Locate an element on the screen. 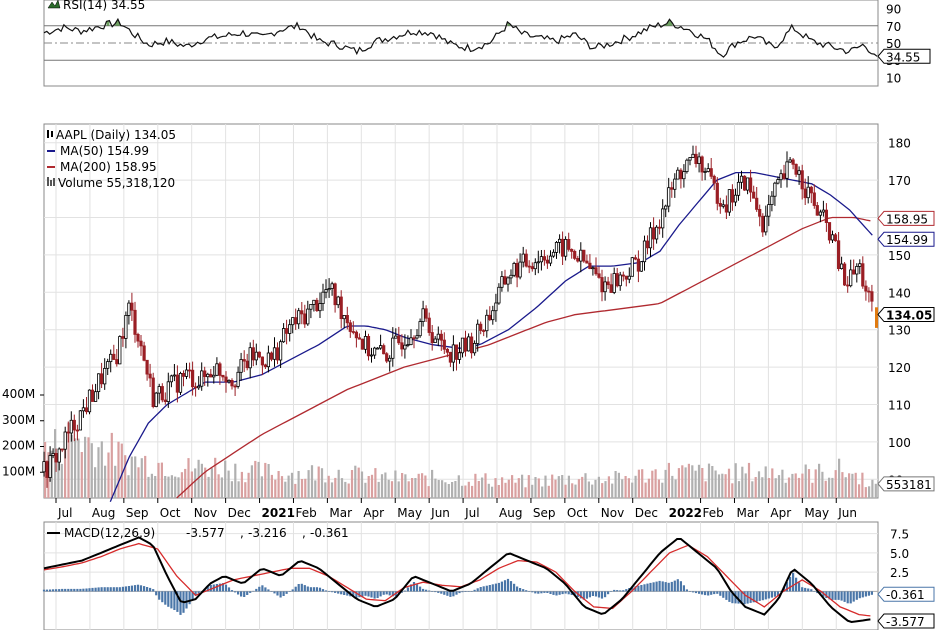 Image resolution: width=936 pixels, height=630 pixels. rsi-tick-label: 10 is located at coordinates (893, 78).